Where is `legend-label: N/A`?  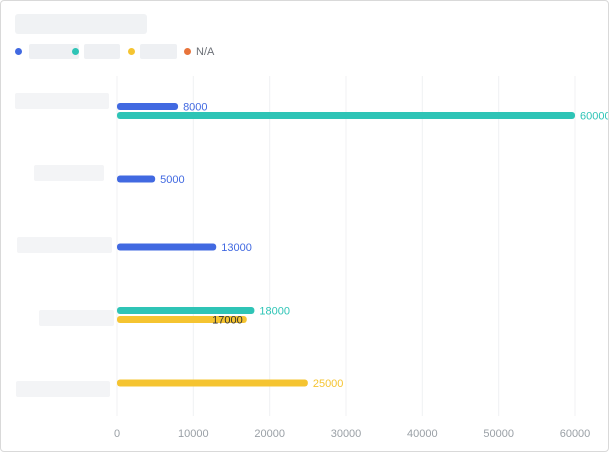 legend-label: N/A is located at coordinates (205, 52).